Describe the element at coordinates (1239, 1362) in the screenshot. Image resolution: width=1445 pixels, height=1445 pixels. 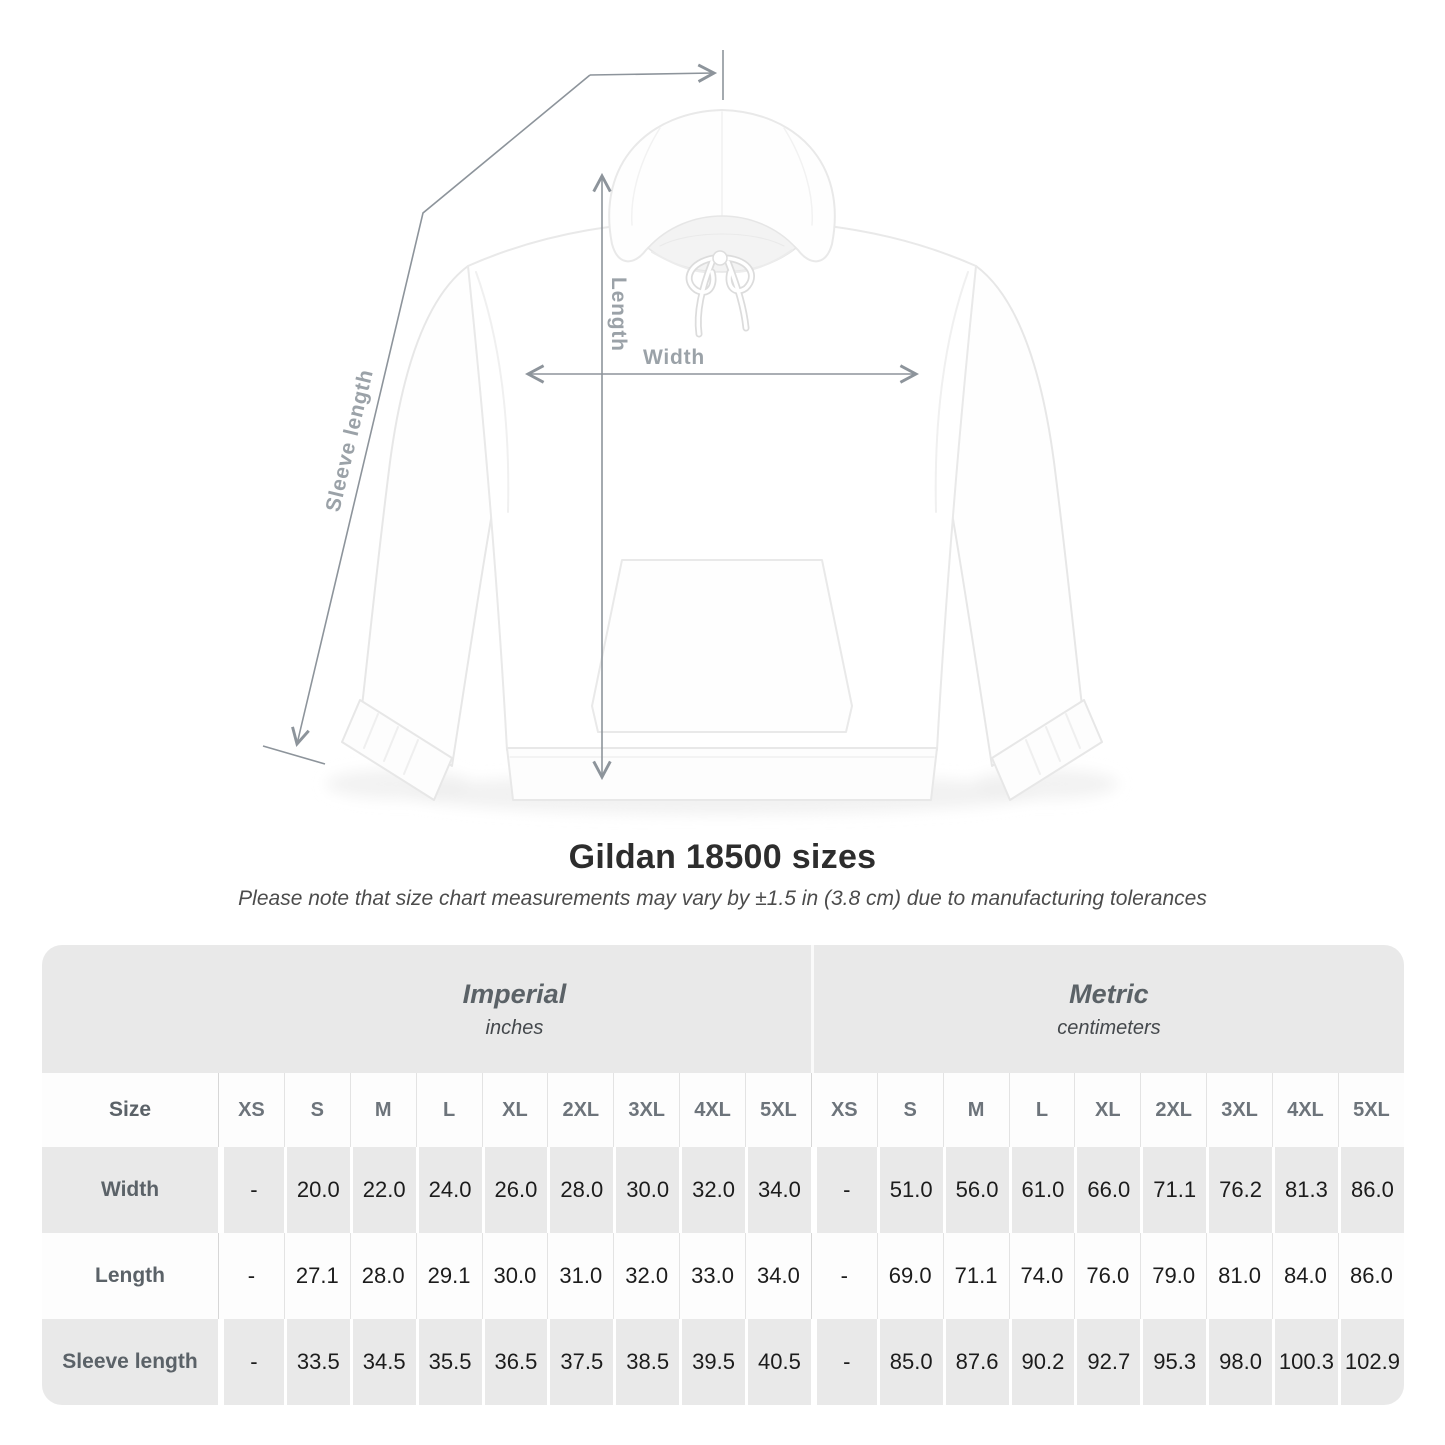
I see `value-cell: 98.0` at that location.